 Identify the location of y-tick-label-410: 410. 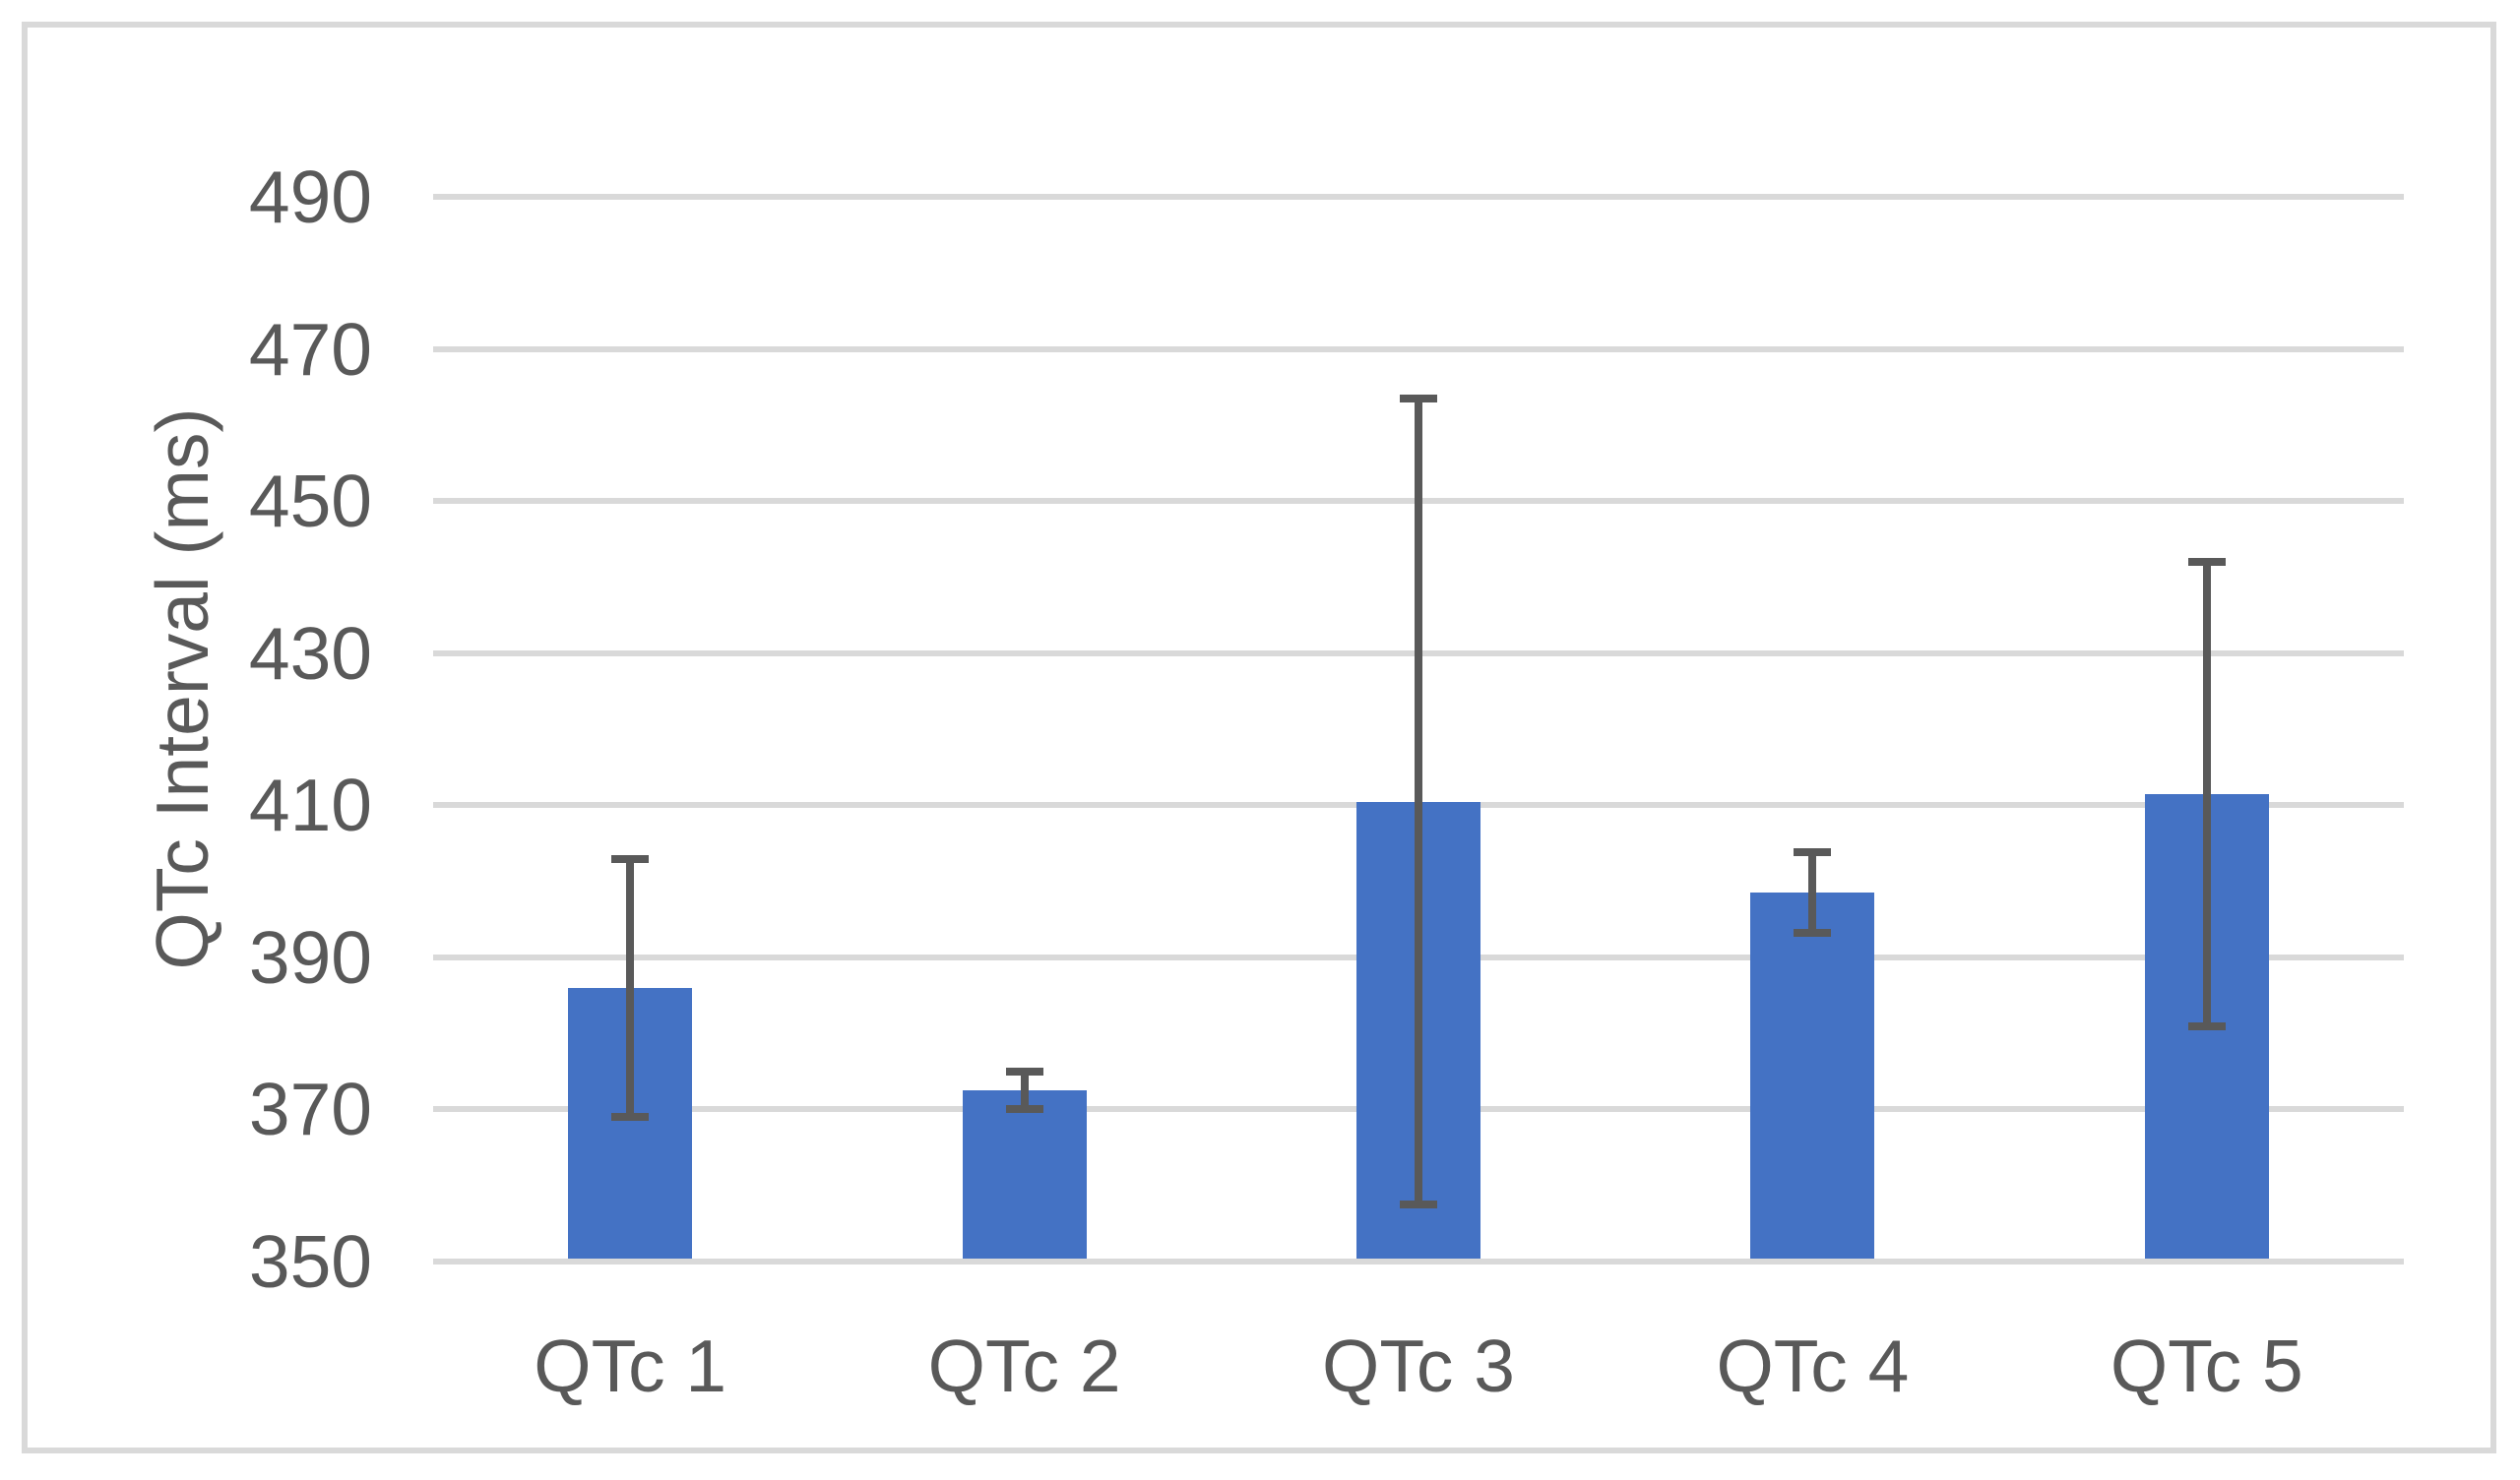
(310, 805).